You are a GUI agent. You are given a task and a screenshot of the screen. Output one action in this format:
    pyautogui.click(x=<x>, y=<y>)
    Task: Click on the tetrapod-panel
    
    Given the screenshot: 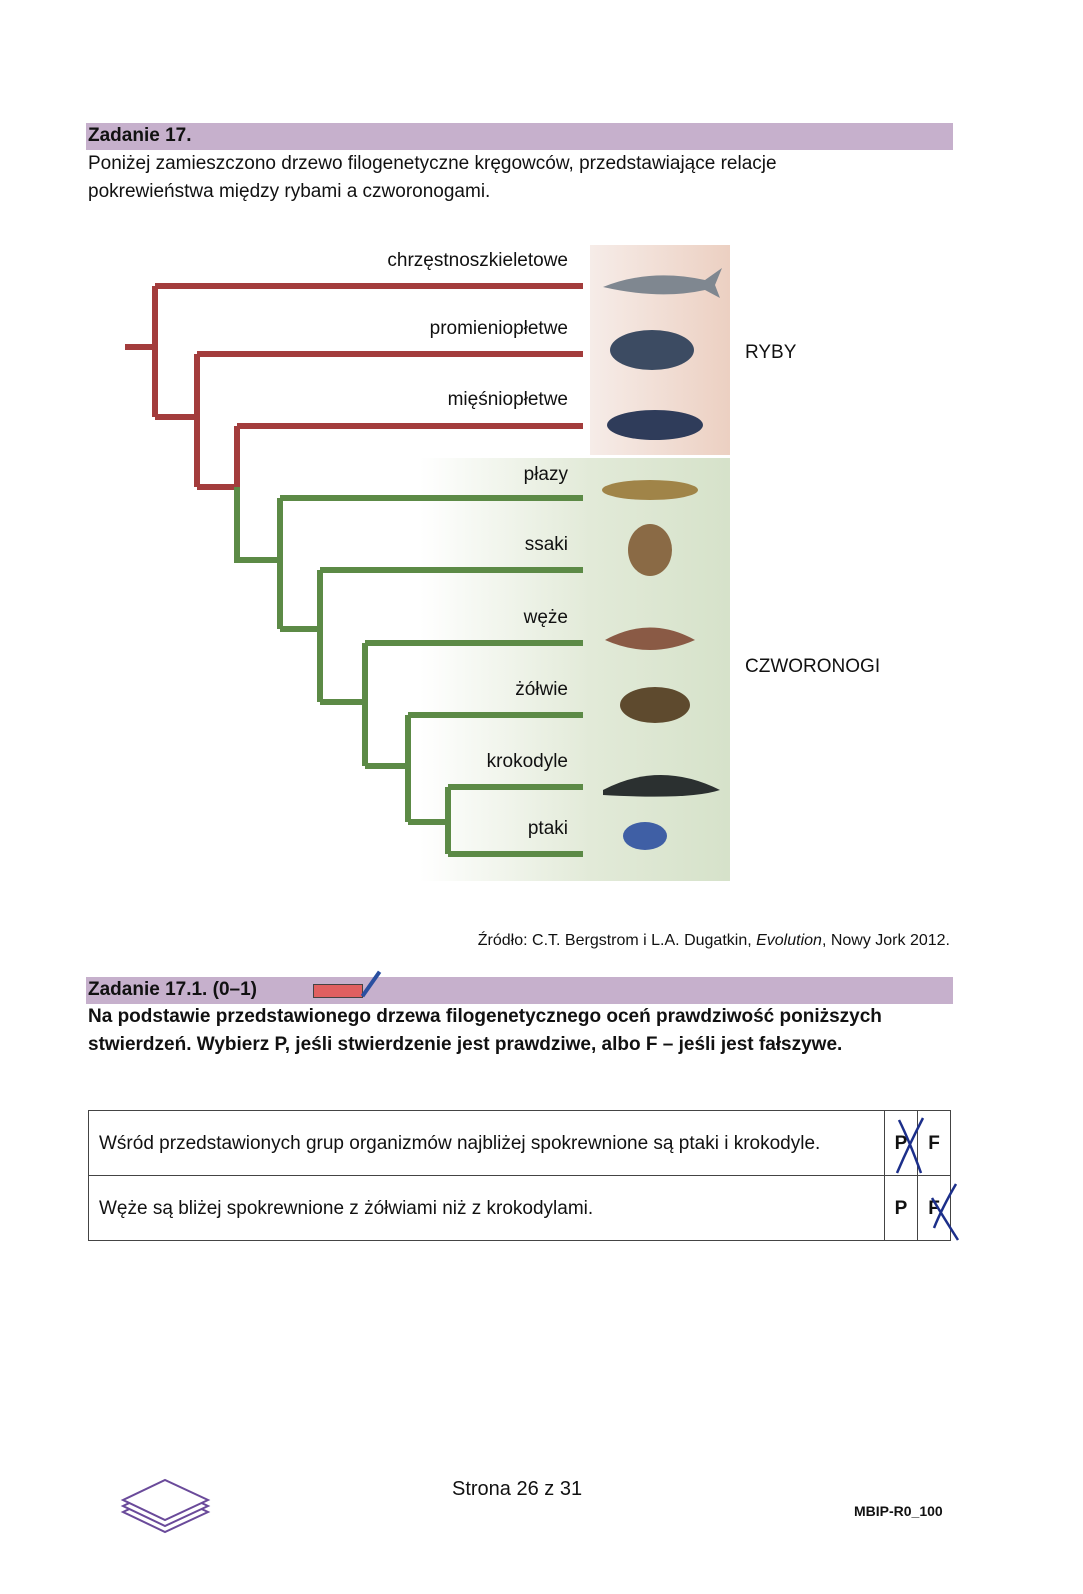 What is the action you would take?
    pyautogui.click(x=575, y=669)
    